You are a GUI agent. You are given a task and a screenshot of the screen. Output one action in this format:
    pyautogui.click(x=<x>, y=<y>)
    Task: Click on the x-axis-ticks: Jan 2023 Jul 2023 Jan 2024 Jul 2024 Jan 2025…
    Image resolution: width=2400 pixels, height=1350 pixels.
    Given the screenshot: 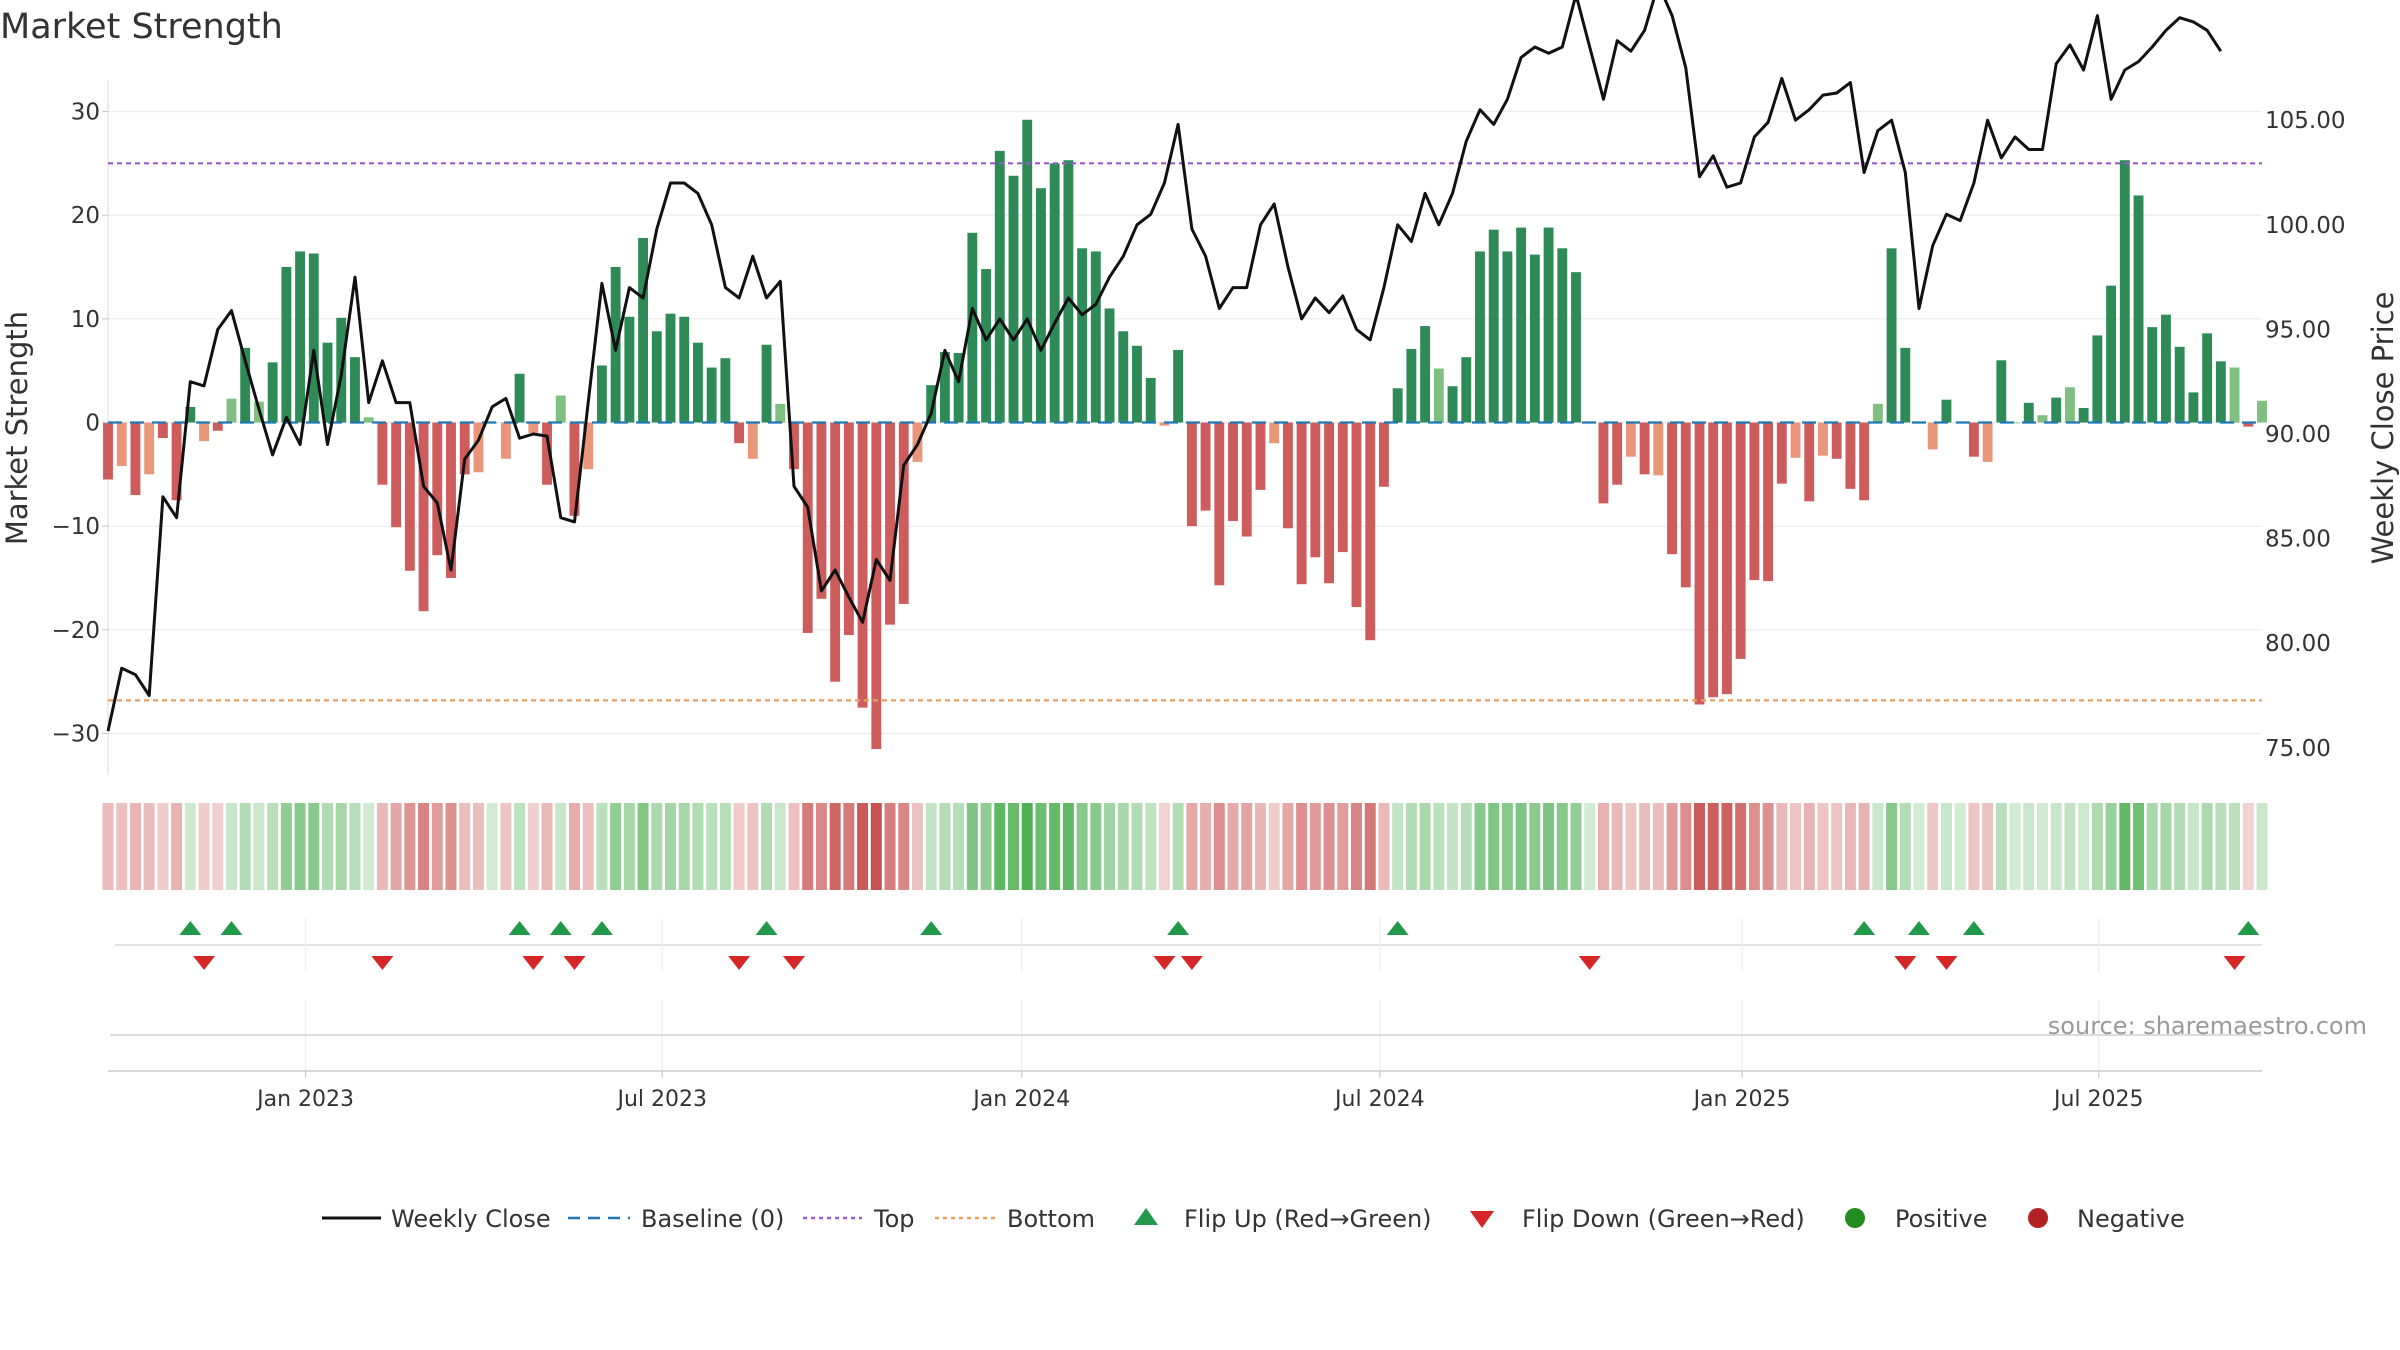 What is the action you would take?
    pyautogui.click(x=1199, y=1091)
    